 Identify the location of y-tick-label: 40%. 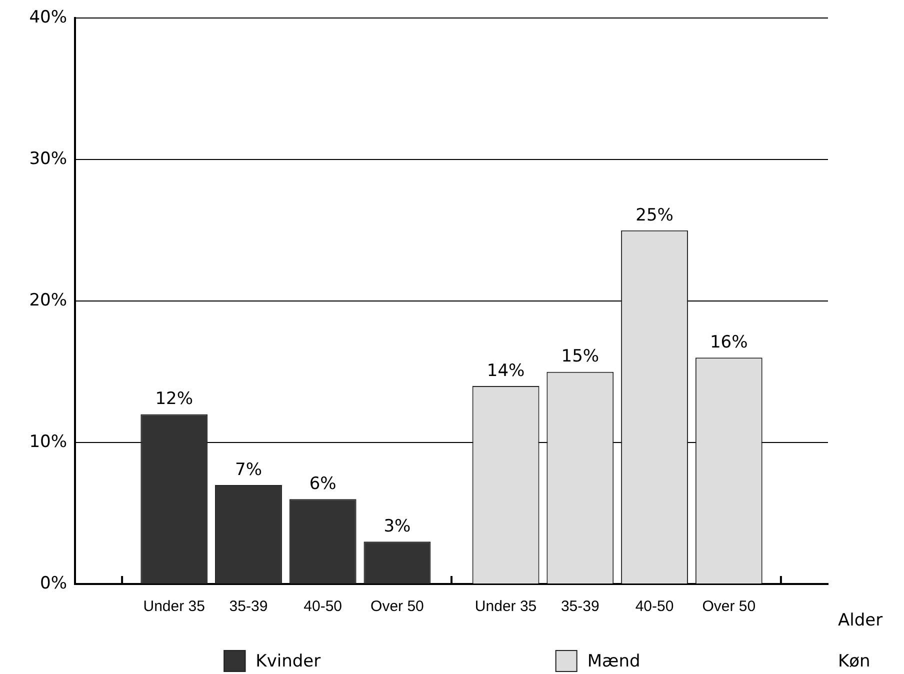
(48, 18).